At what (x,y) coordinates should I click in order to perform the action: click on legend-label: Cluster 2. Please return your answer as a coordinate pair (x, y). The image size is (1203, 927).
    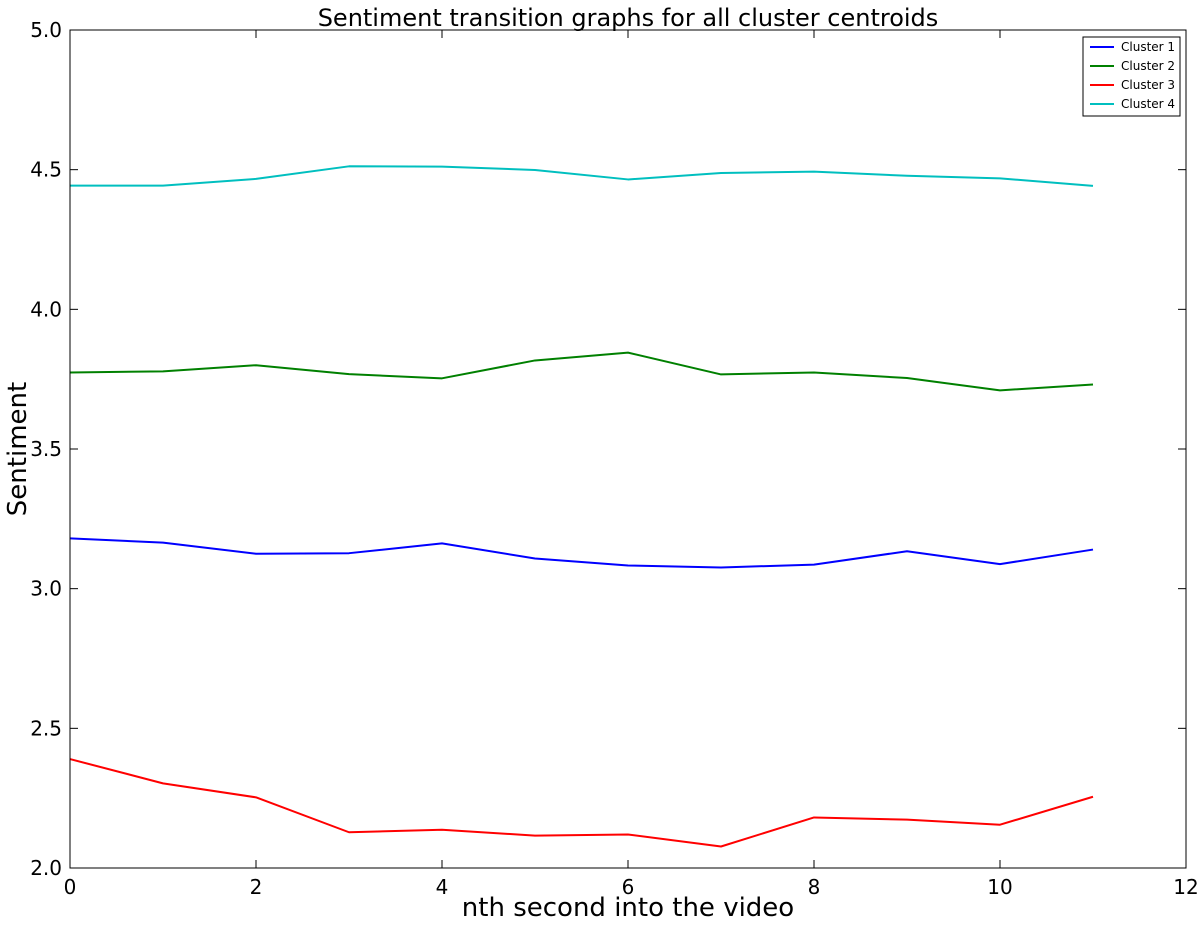
    Looking at the image, I should click on (1148, 66).